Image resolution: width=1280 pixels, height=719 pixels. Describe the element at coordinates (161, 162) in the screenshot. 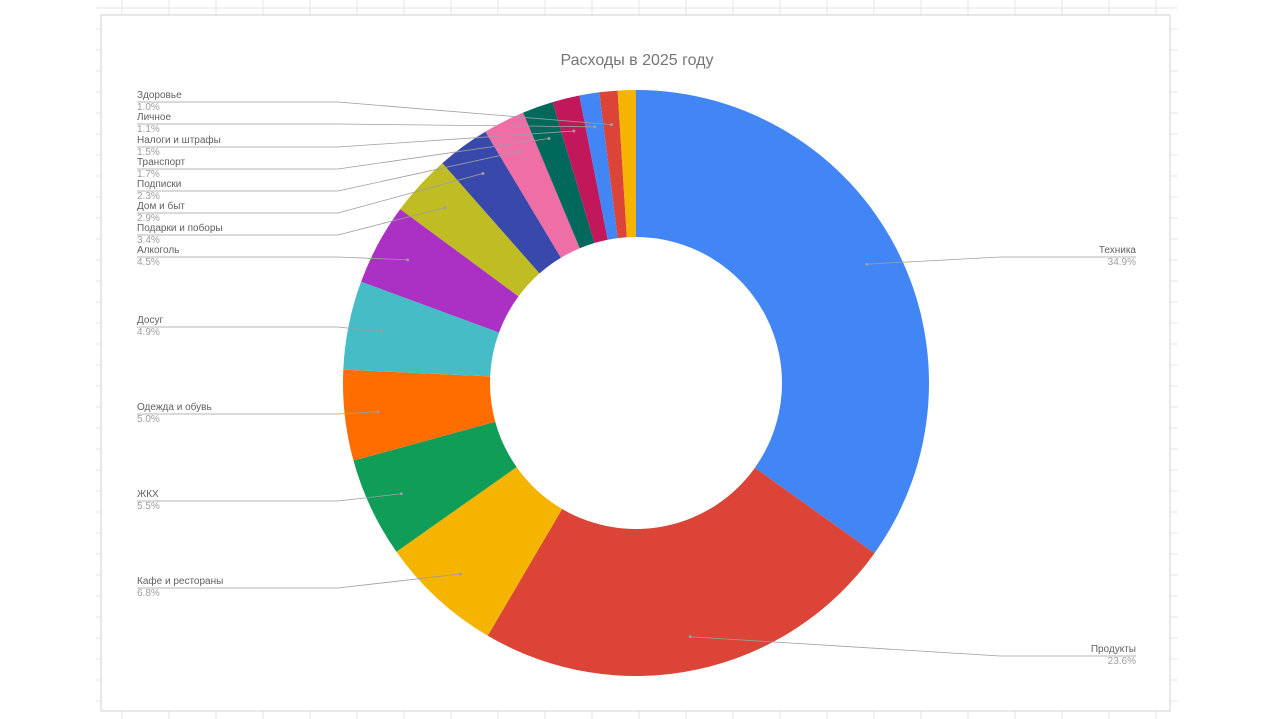

I see `slice-label: Транспорт` at that location.